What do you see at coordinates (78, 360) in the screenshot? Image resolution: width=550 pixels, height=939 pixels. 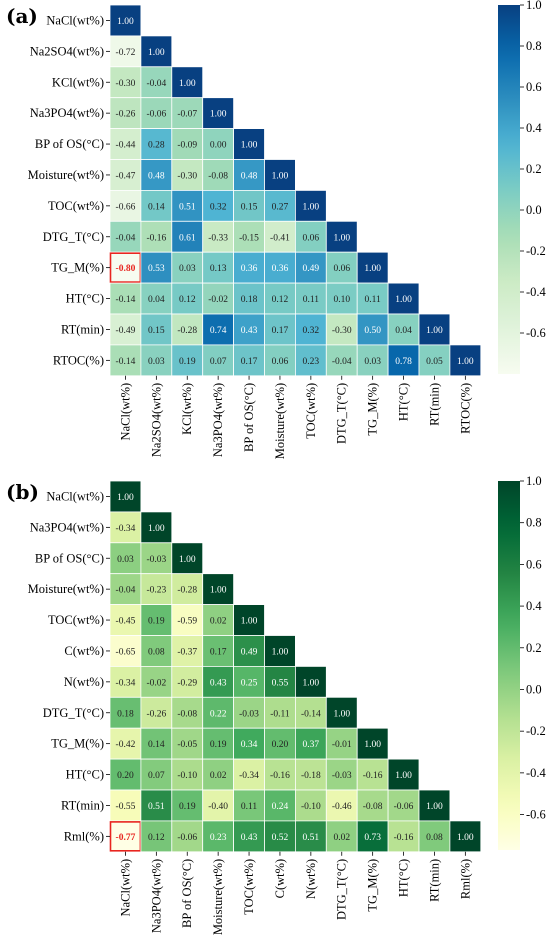 I see `row-label: RTOC(%)` at bounding box center [78, 360].